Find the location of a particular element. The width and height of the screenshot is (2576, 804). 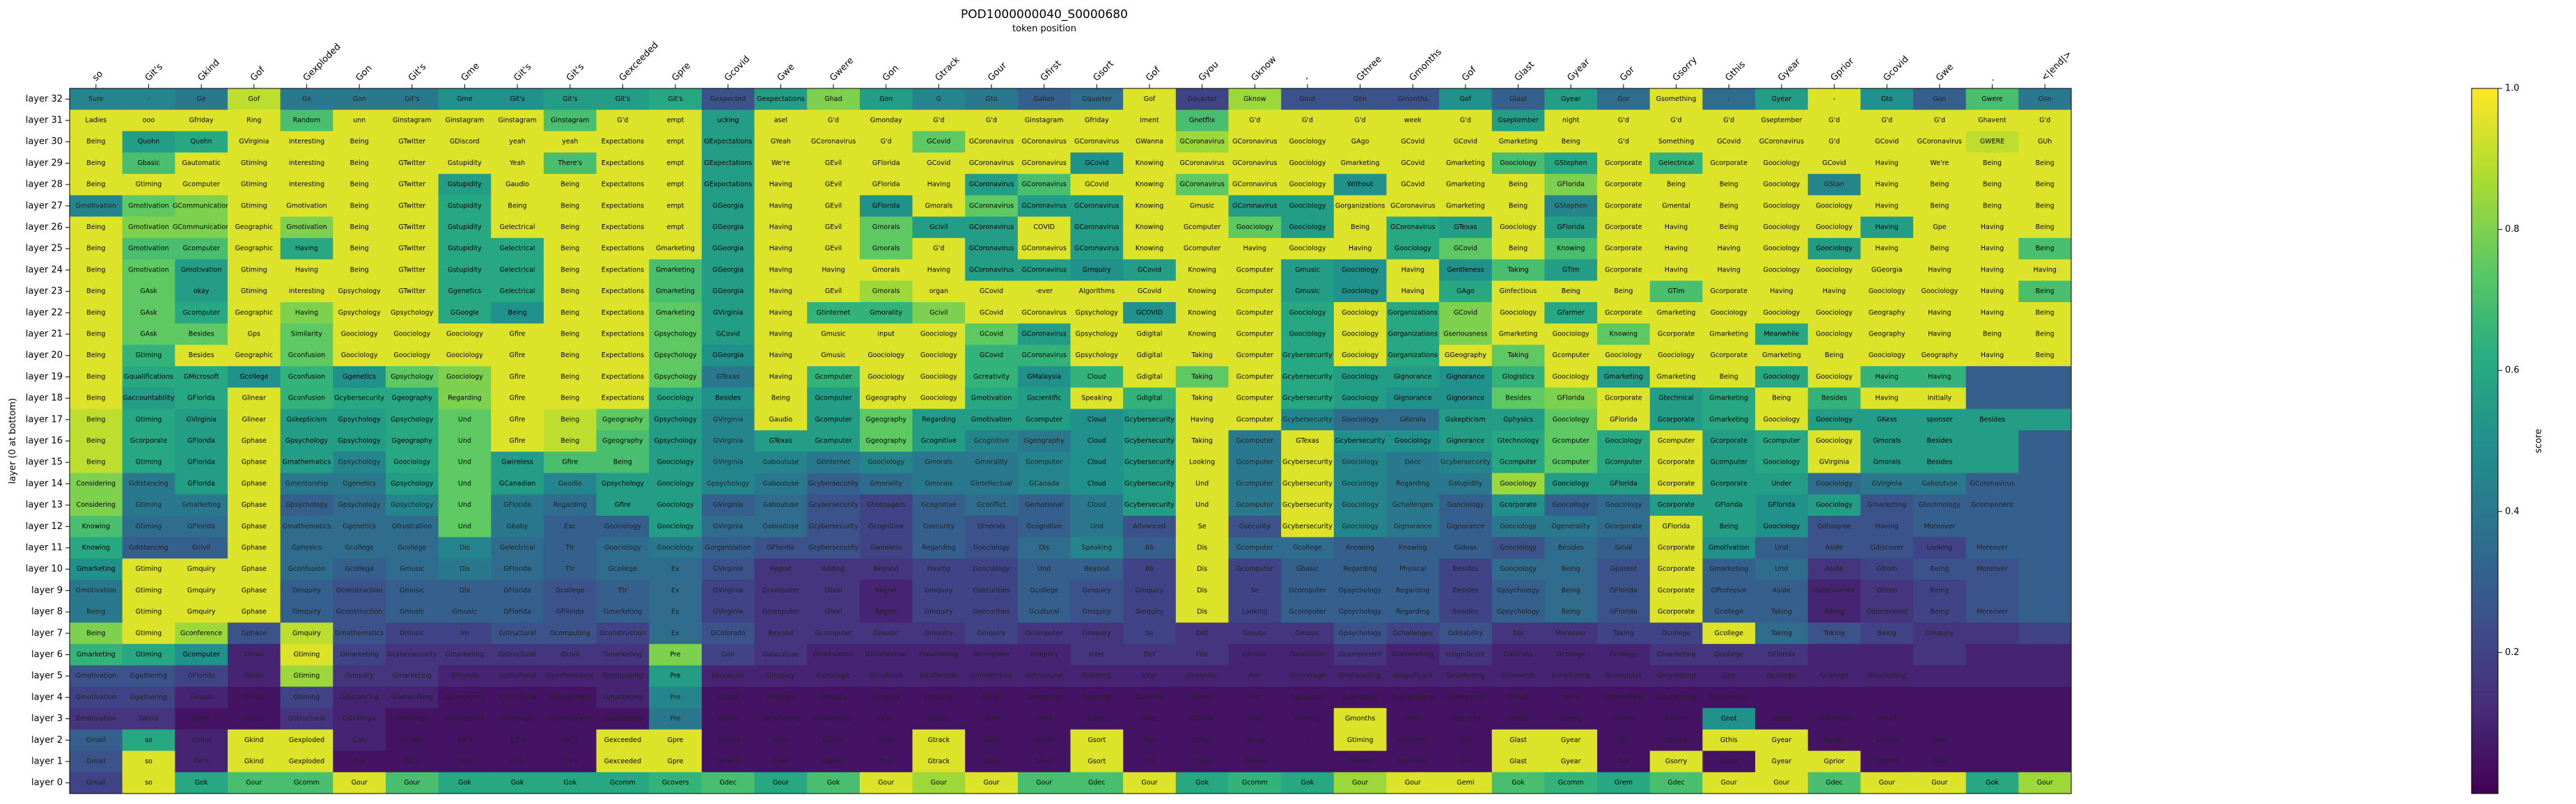

cell-label: Gconfusion is located at coordinates (306, 569).